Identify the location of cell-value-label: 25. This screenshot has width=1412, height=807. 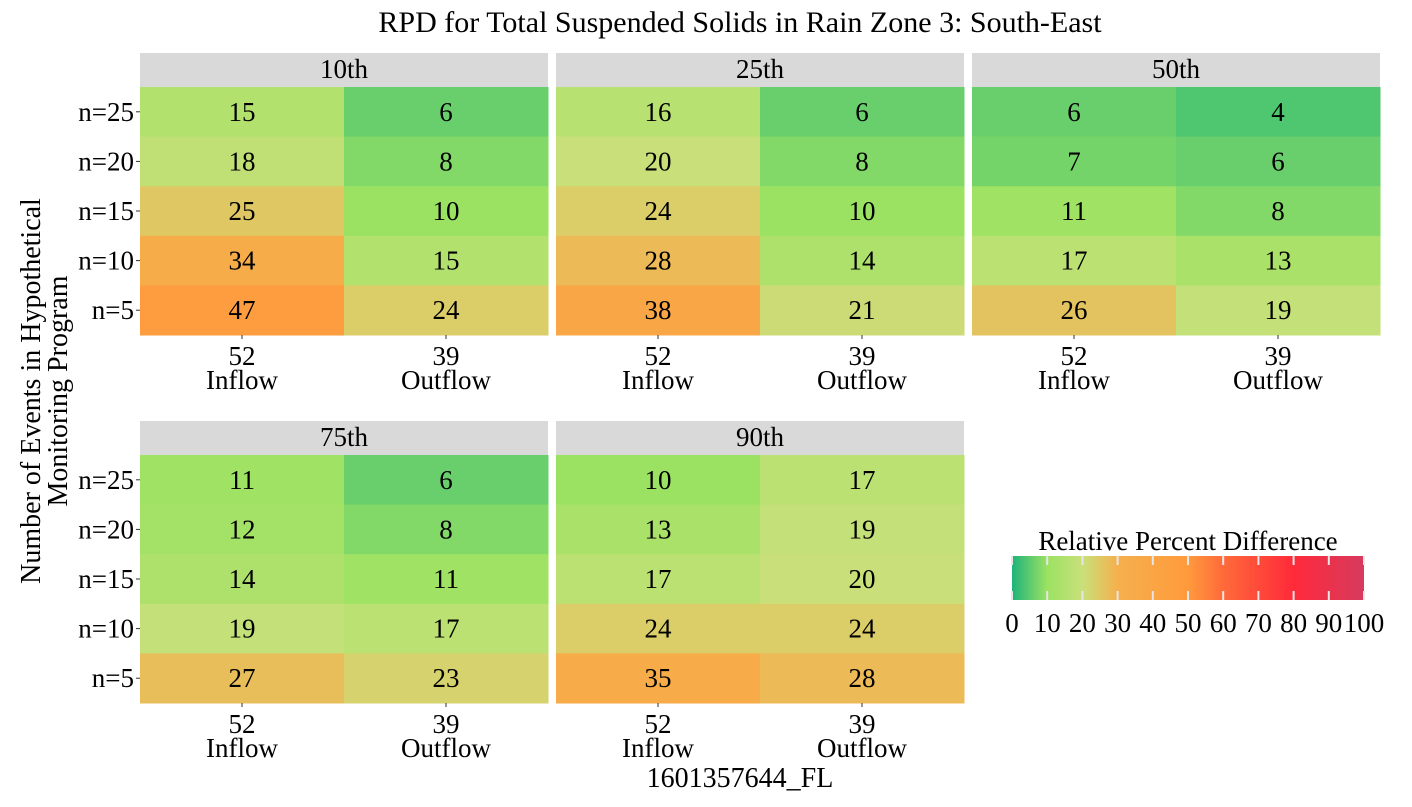
(242, 211).